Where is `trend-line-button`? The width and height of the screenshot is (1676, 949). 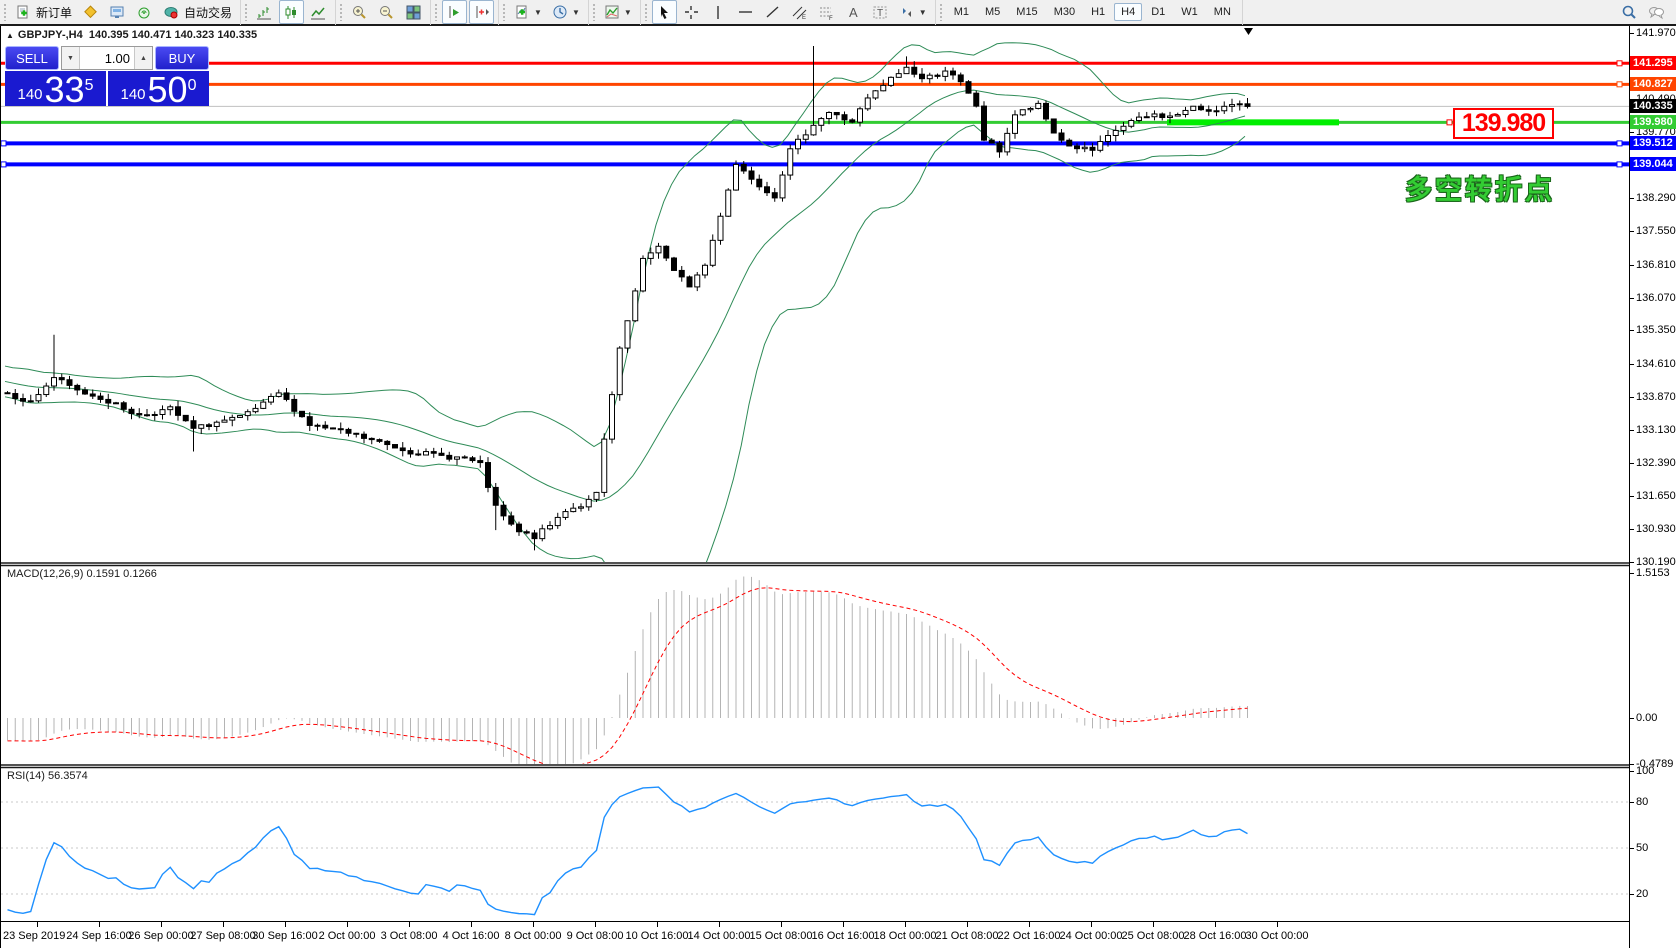 trend-line-button is located at coordinates (772, 12).